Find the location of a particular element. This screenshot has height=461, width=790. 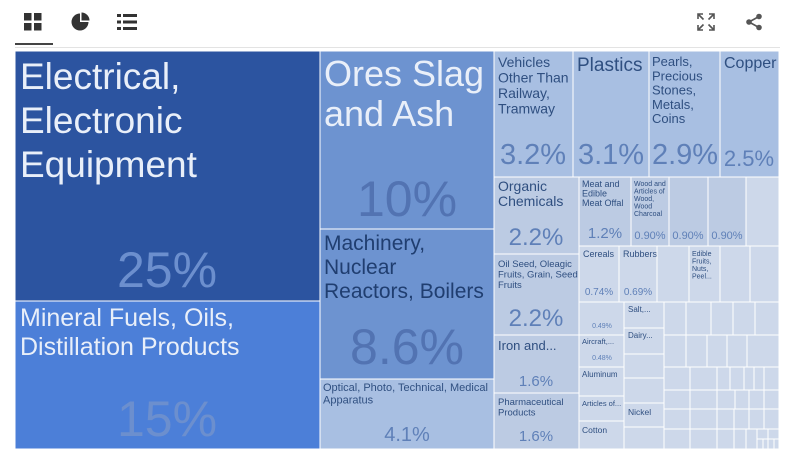

treemap-cell-4-label-1: Apparatus is located at coordinates (348, 401).